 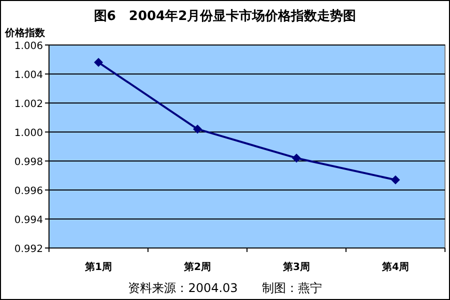 I want to click on chart-title: 图6 2004年2月份显卡市场价格指数走势图, so click(x=225, y=16).